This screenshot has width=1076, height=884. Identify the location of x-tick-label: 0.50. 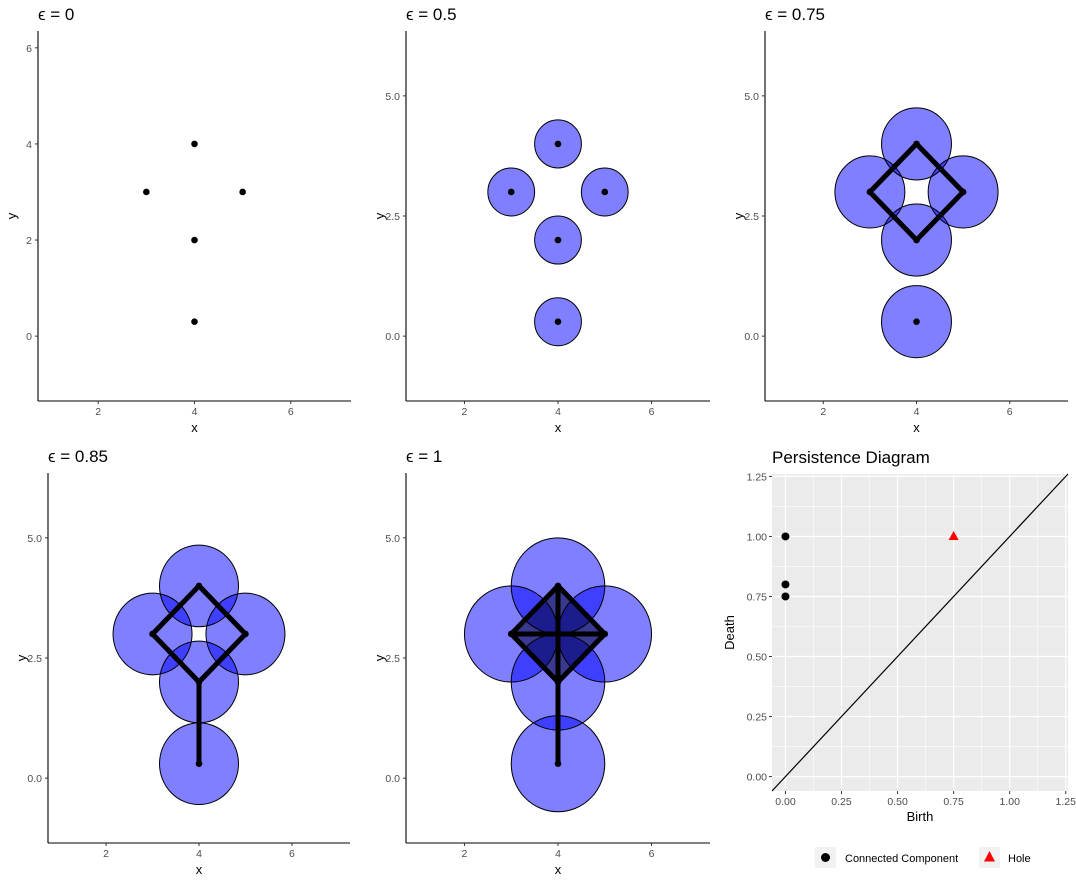
(897, 802).